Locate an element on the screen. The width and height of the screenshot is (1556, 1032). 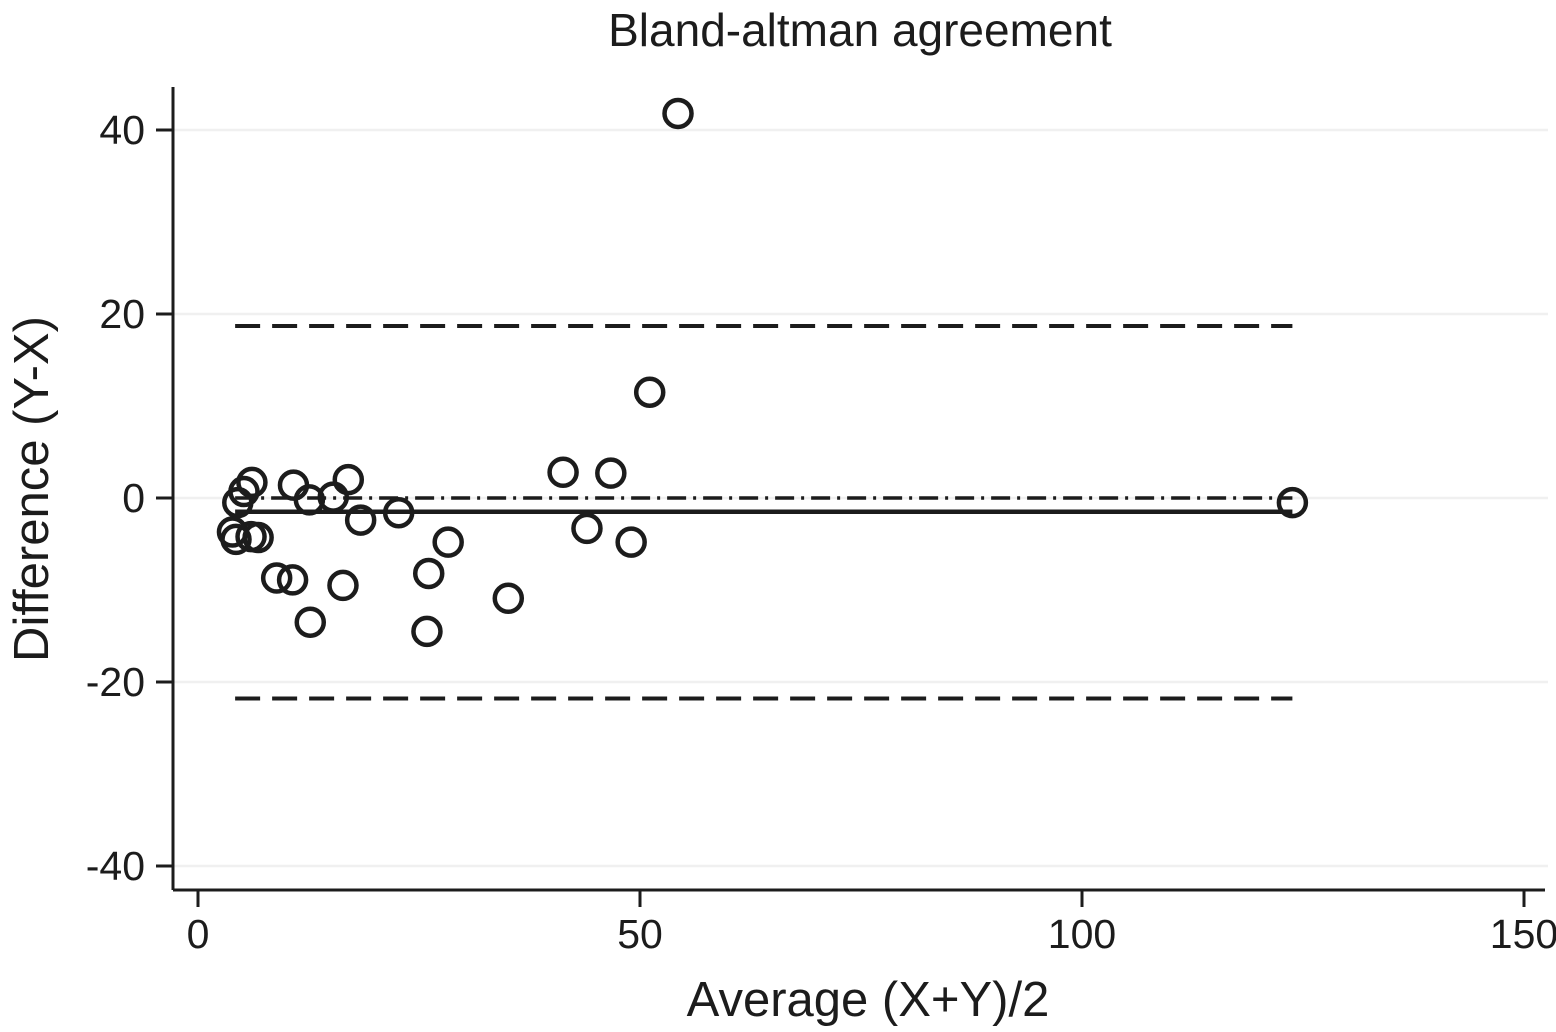
y-tick-label-20: 20 is located at coordinates (122, 314).